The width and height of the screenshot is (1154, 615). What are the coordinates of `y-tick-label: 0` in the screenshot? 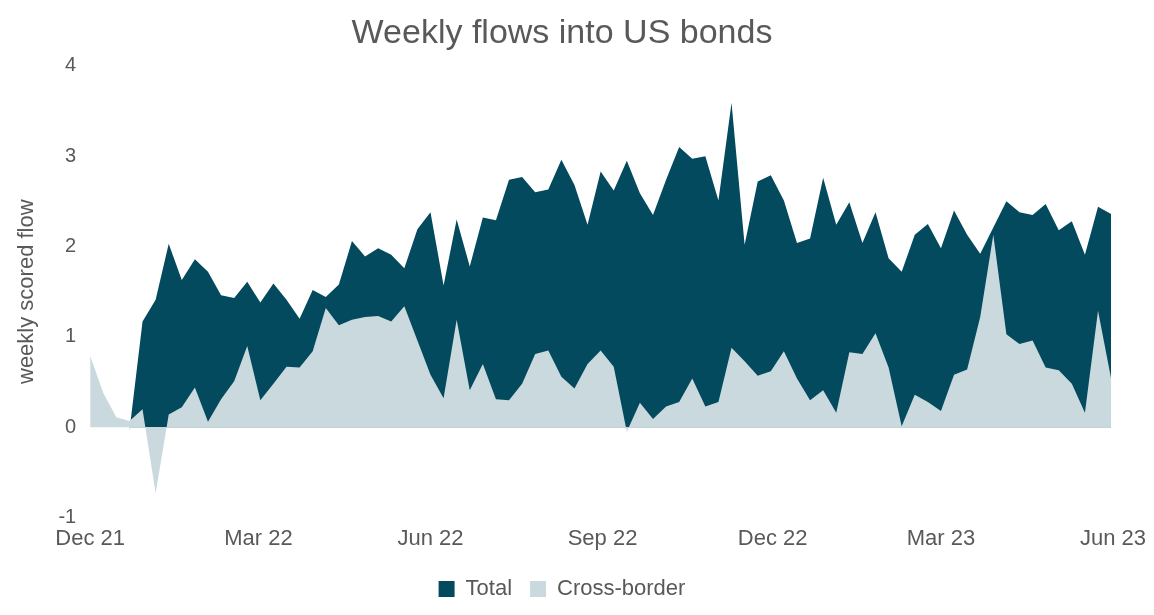 It's located at (71, 425).